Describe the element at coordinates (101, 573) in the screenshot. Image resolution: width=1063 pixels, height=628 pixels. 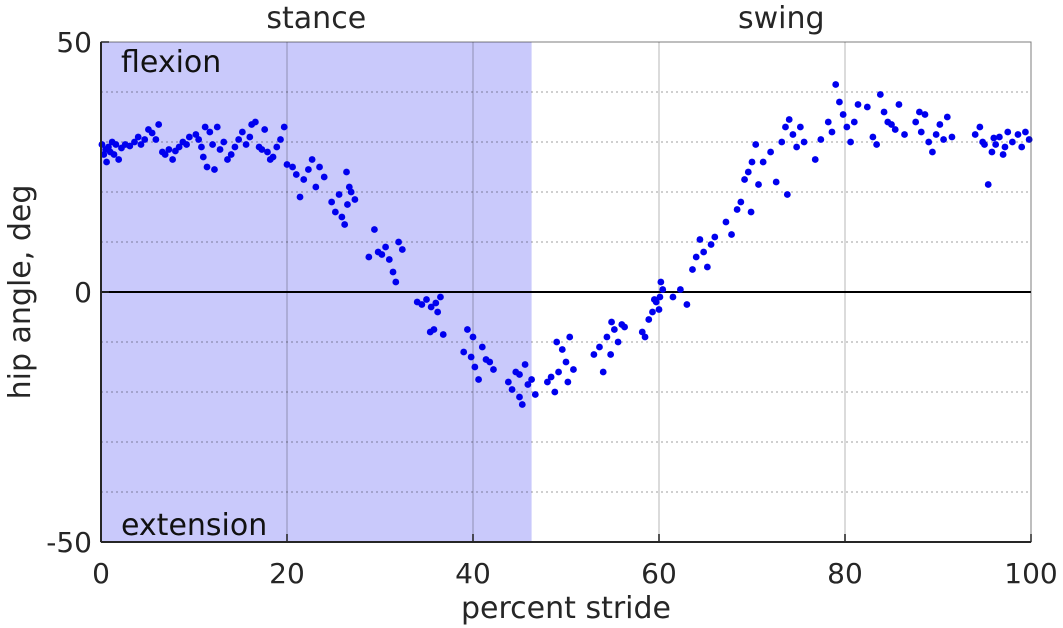
I see `x-tick-label: 0` at that location.